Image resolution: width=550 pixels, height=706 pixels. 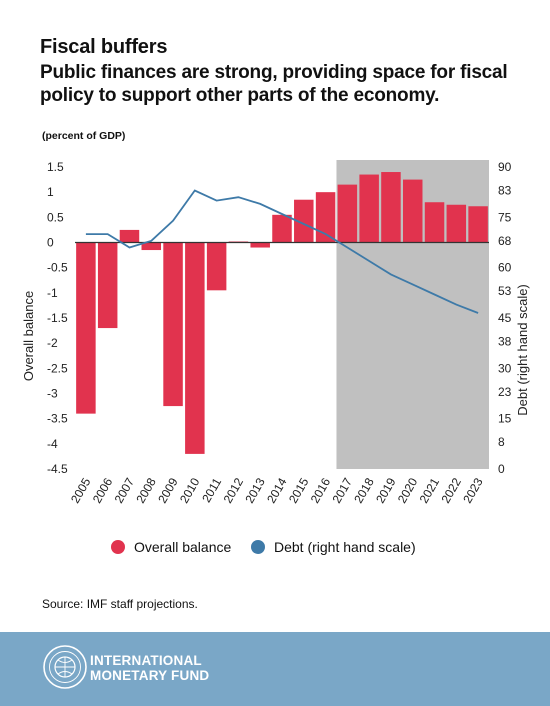 I want to click on x-tick-label: 2022, so click(x=451, y=490).